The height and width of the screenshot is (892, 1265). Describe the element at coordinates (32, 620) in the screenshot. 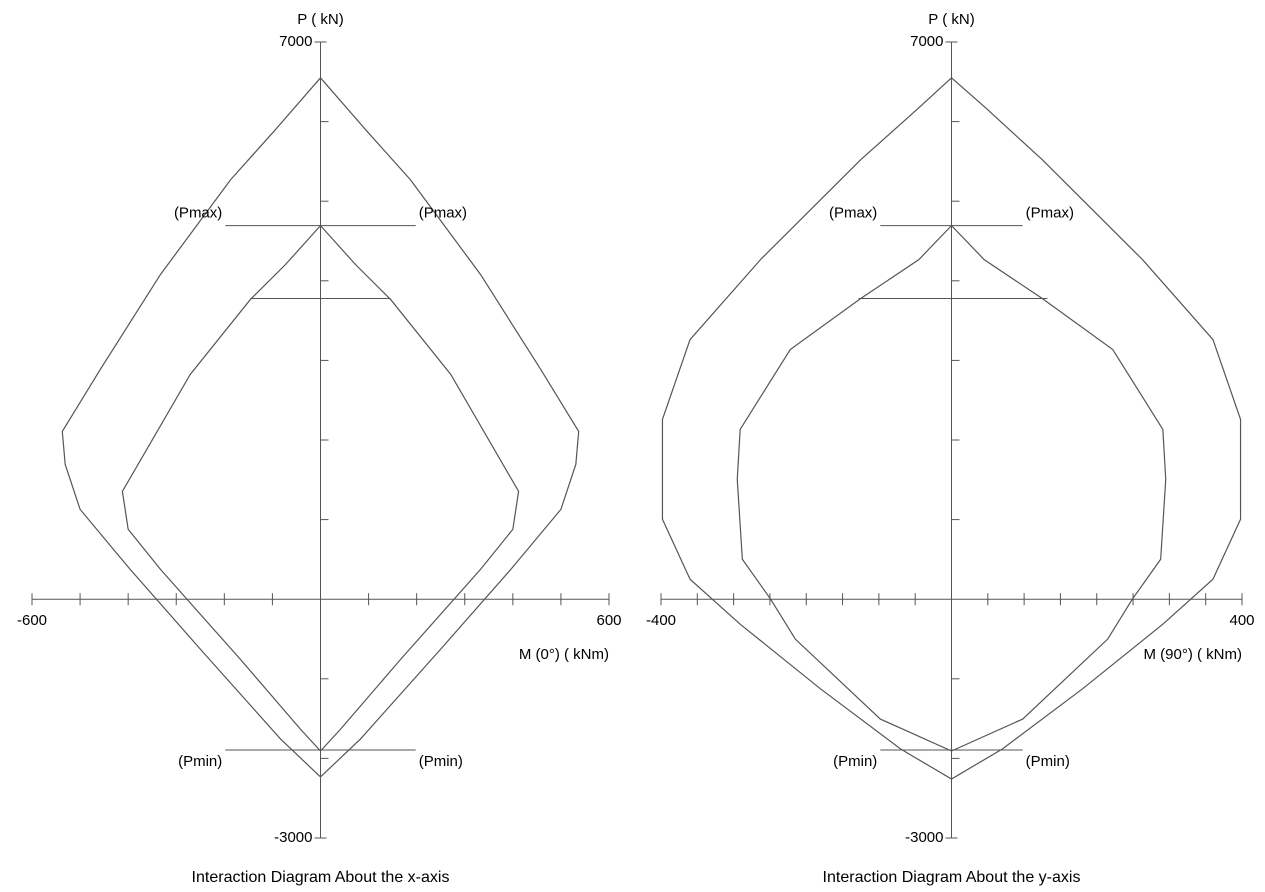

I see `x-tick-label: -600` at that location.